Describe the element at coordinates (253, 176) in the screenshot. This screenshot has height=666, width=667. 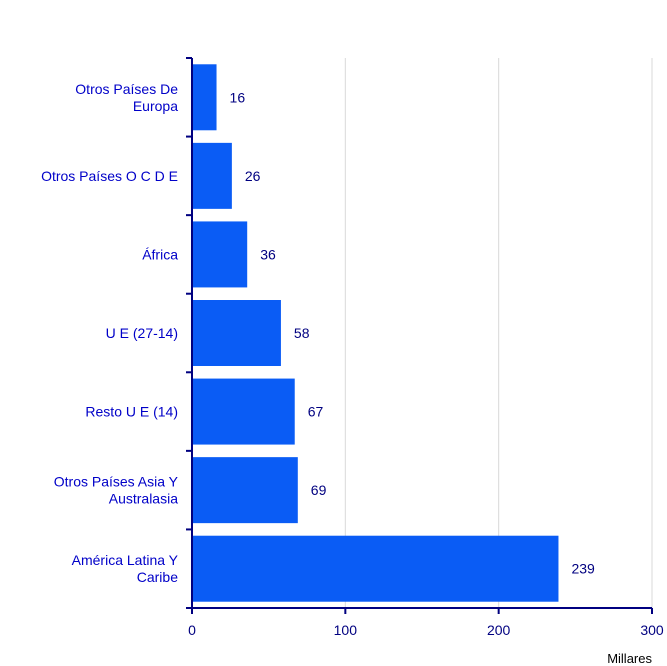
I see `value-label-2: 26` at that location.